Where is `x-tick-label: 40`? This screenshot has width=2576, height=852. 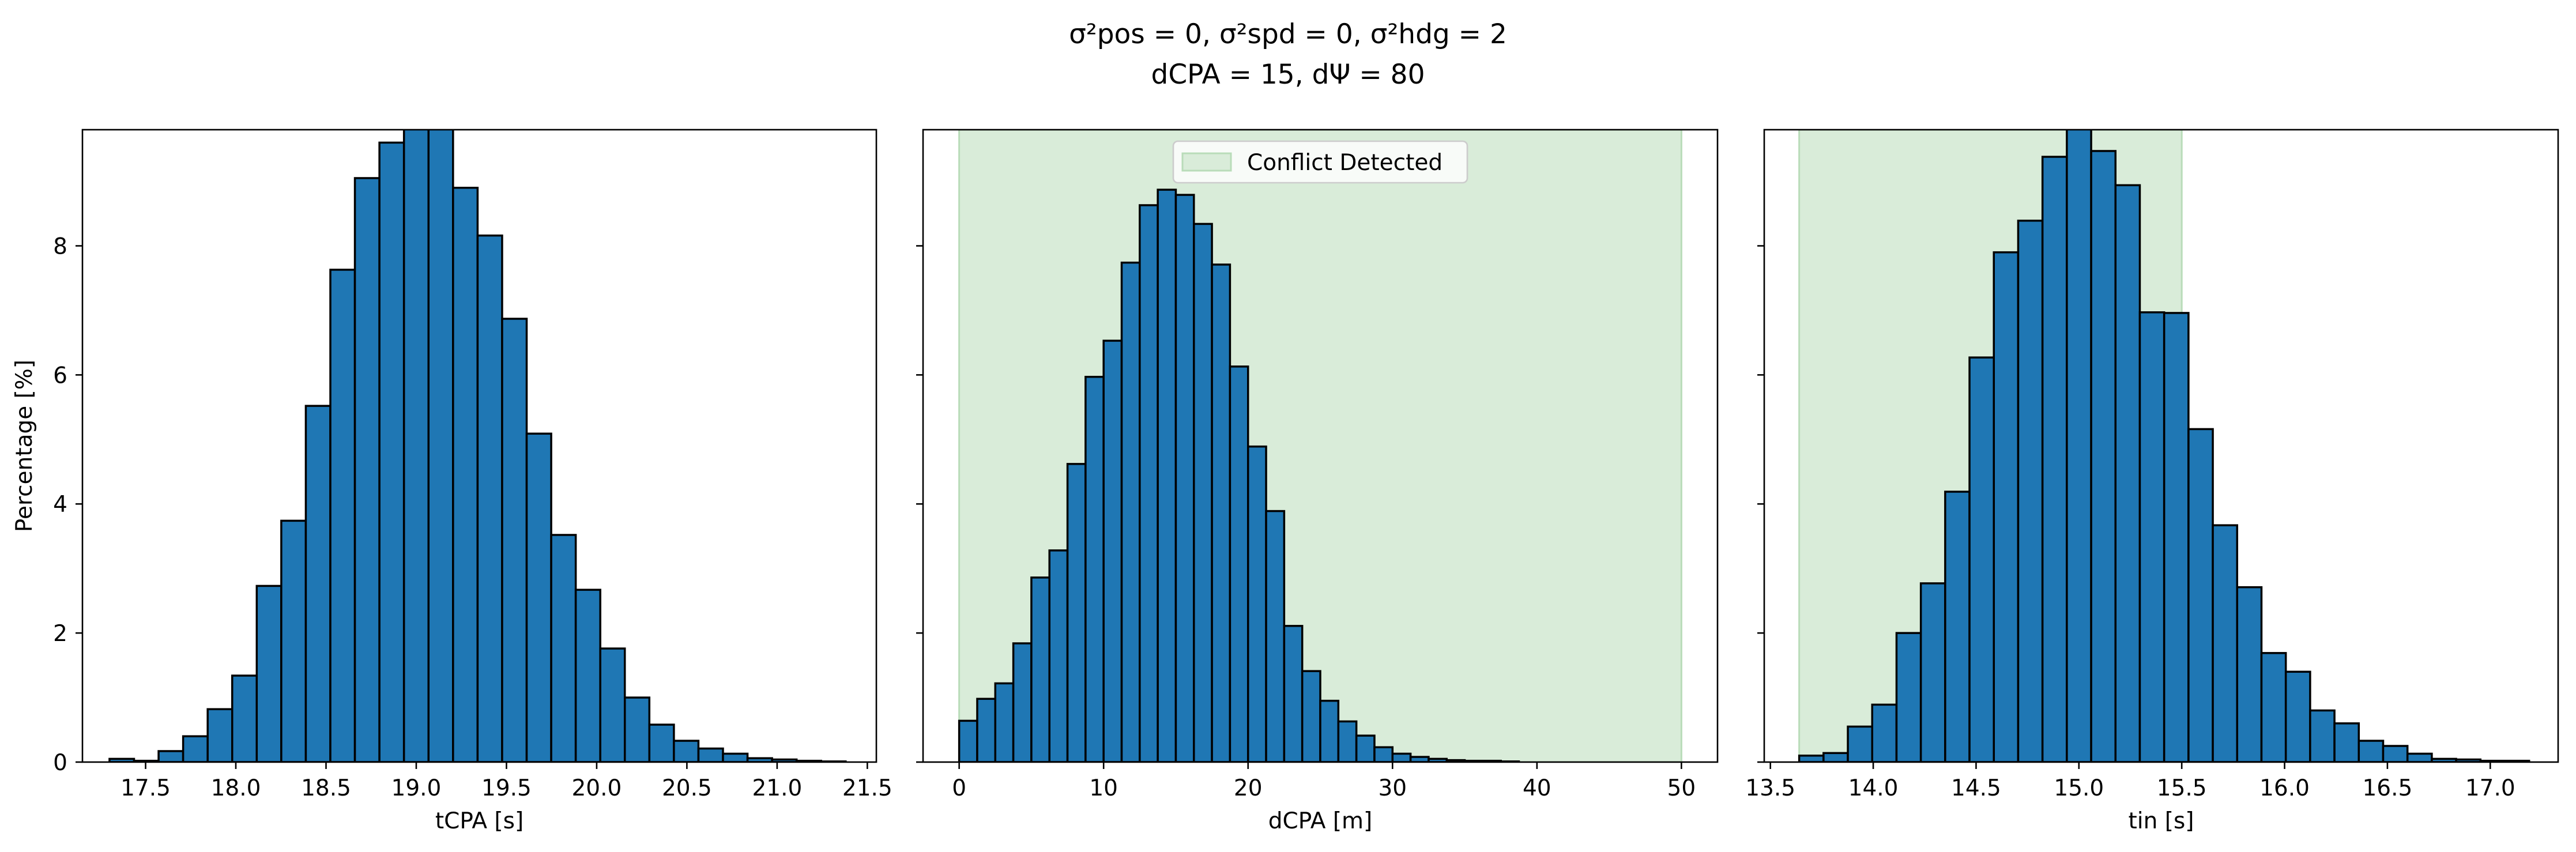
x-tick-label: 40 is located at coordinates (1537, 788).